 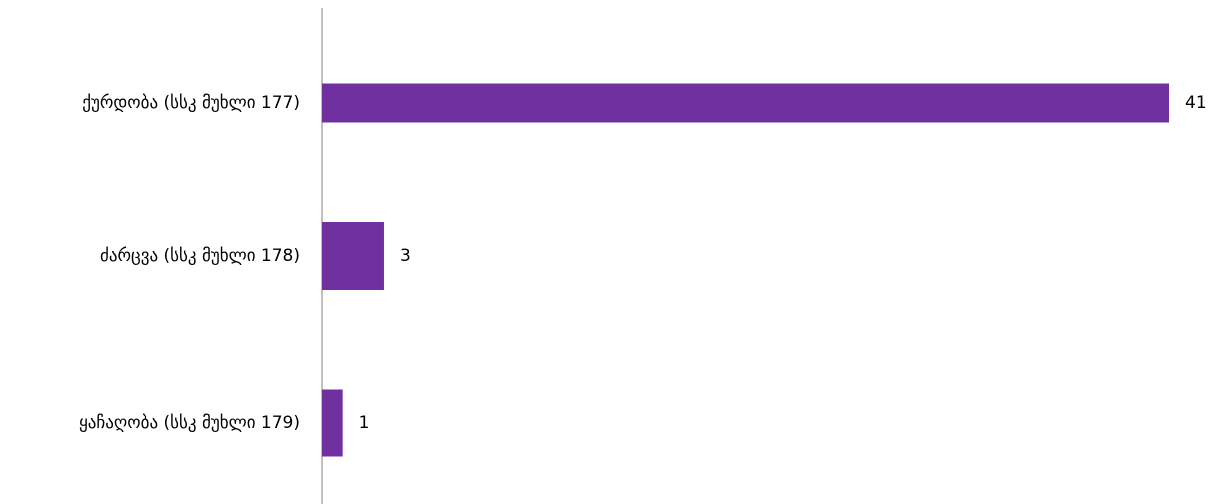 What do you see at coordinates (191, 103) in the screenshot?
I see `category-label: ქურდობა (სსკ მუხლი 177)` at bounding box center [191, 103].